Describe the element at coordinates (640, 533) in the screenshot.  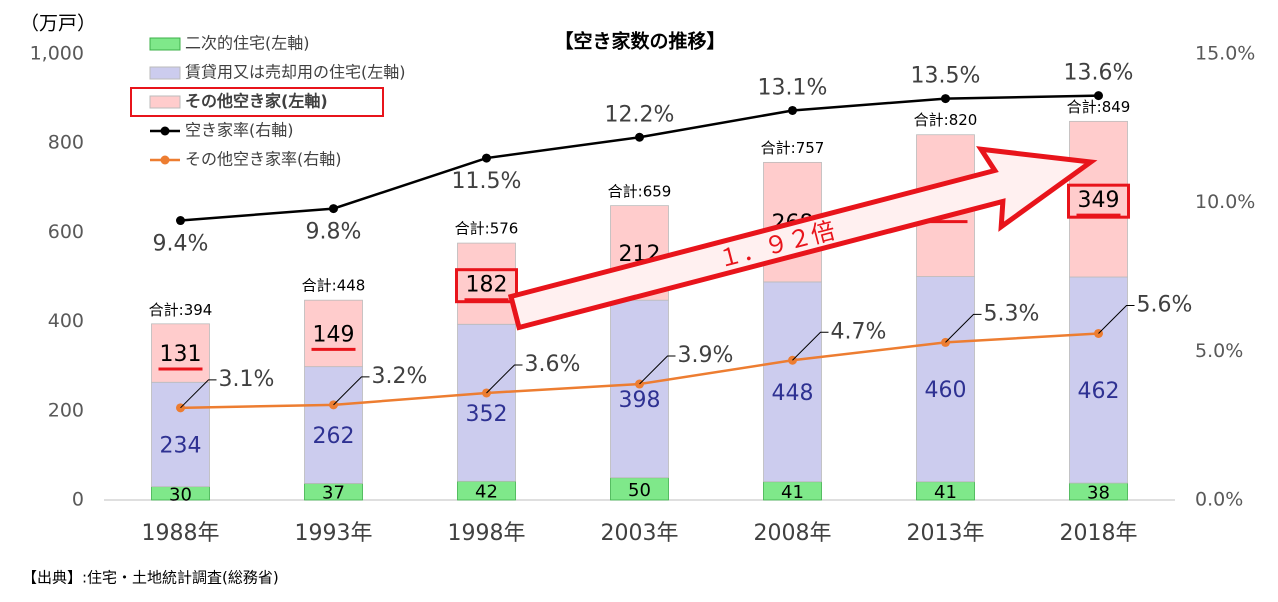
I see `x-tick-label: 2003年` at that location.